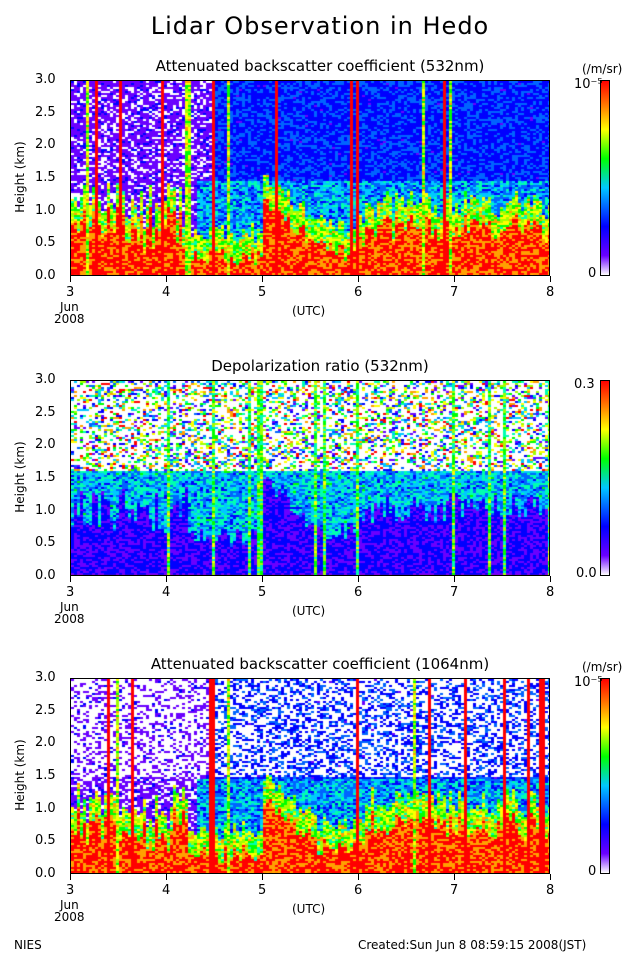 The width and height of the screenshot is (640, 960). Describe the element at coordinates (320, 26) in the screenshot. I see `main-title: Lidar Observation in Hedo` at that location.